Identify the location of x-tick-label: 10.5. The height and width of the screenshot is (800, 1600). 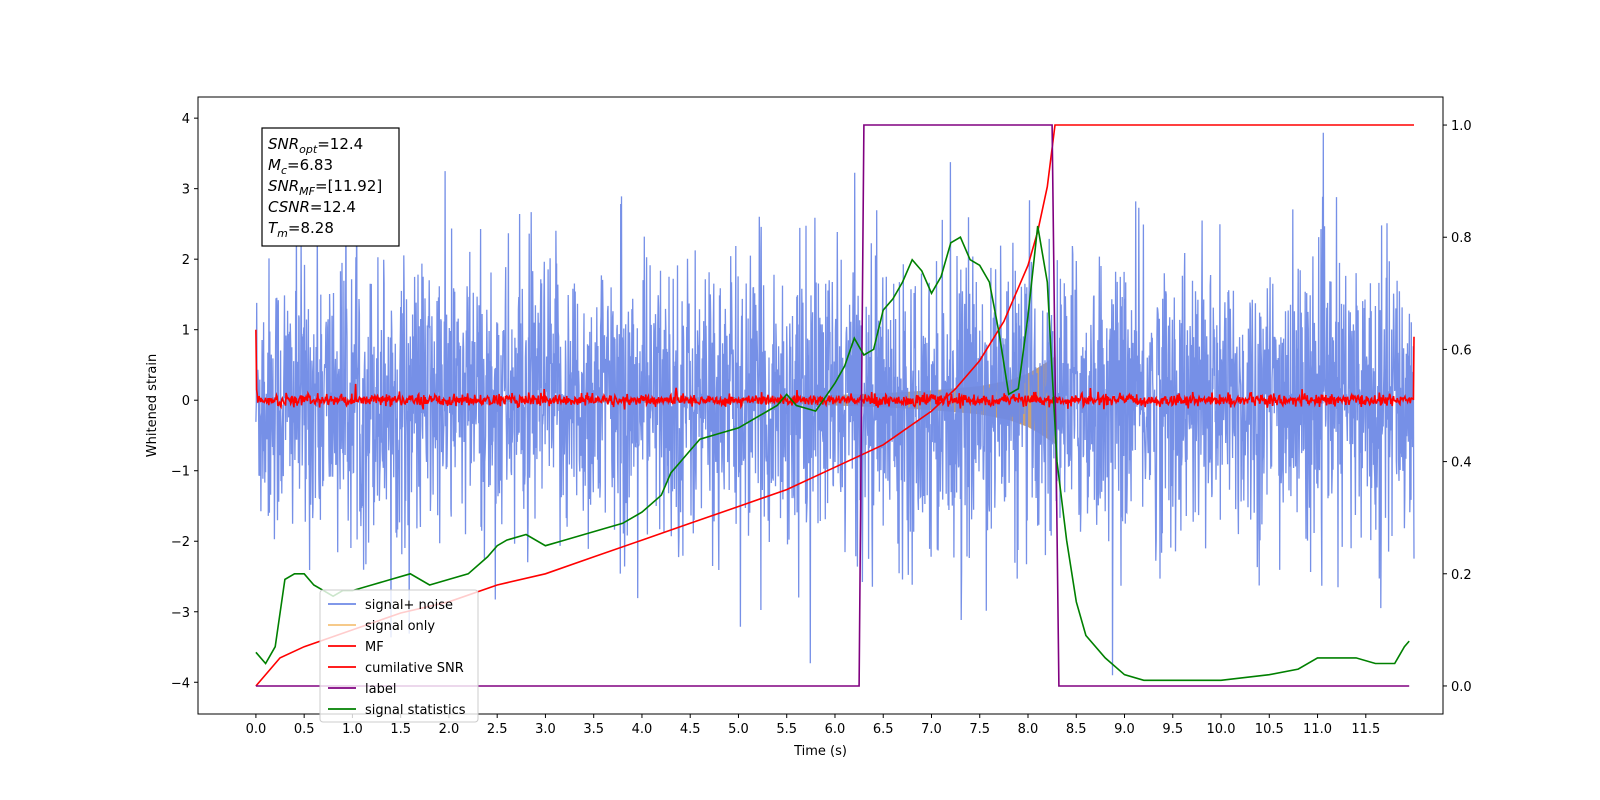
(1269, 729).